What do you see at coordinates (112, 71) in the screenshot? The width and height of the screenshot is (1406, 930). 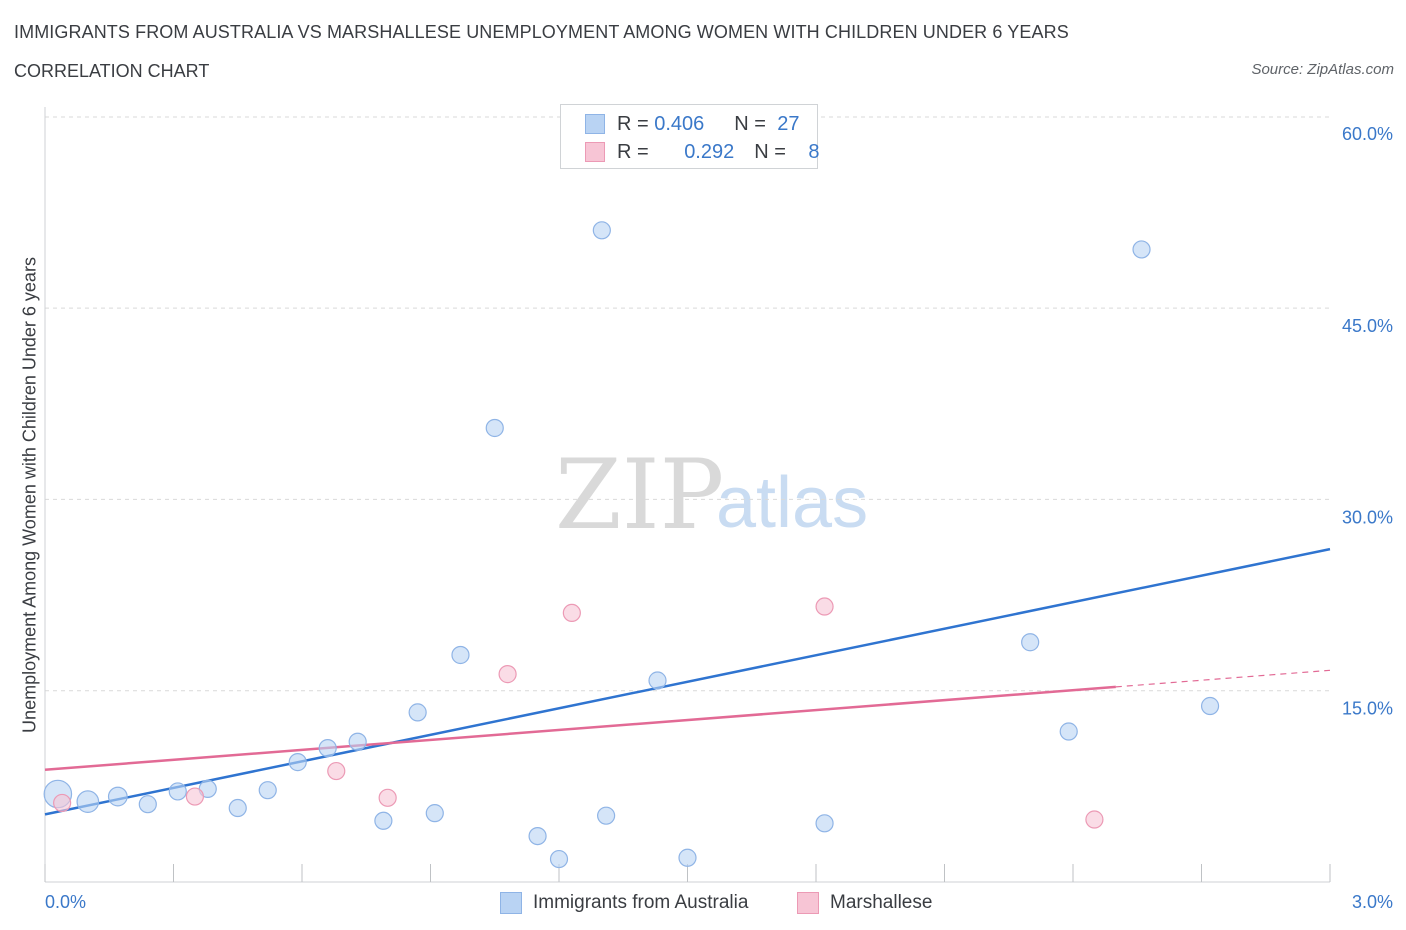 I see `chart-subtitle: CORRELATION CHART` at bounding box center [112, 71].